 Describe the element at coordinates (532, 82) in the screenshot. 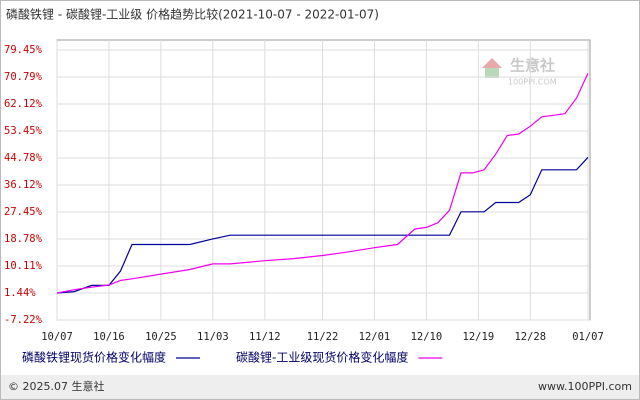

I see `watermark-url: 100PPI.COM` at that location.